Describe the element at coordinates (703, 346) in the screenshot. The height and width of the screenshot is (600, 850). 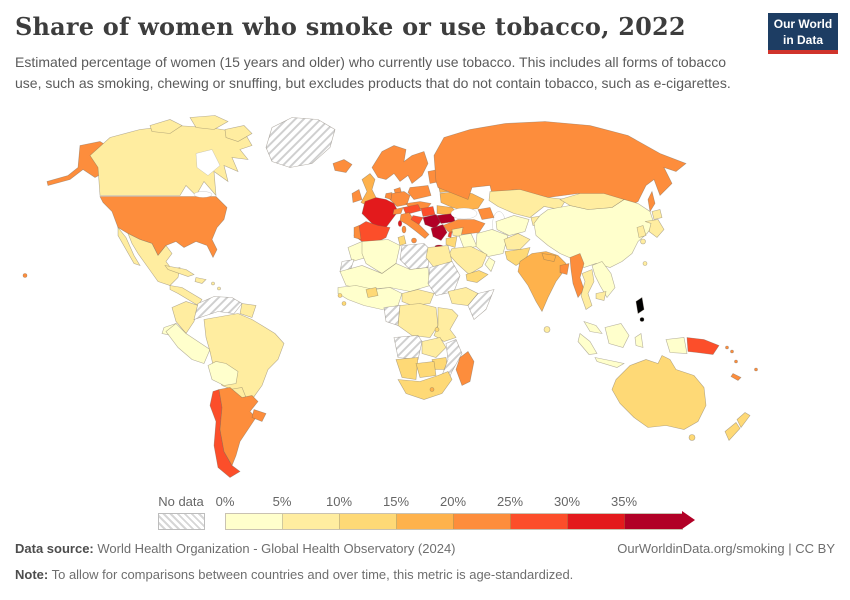
I see `country-papua-new-guinea` at that location.